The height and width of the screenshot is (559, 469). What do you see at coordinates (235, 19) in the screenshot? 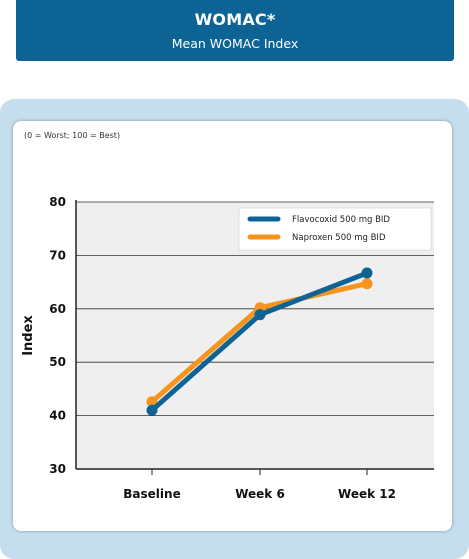
I see `header-title: WOMAC*` at bounding box center [235, 19].